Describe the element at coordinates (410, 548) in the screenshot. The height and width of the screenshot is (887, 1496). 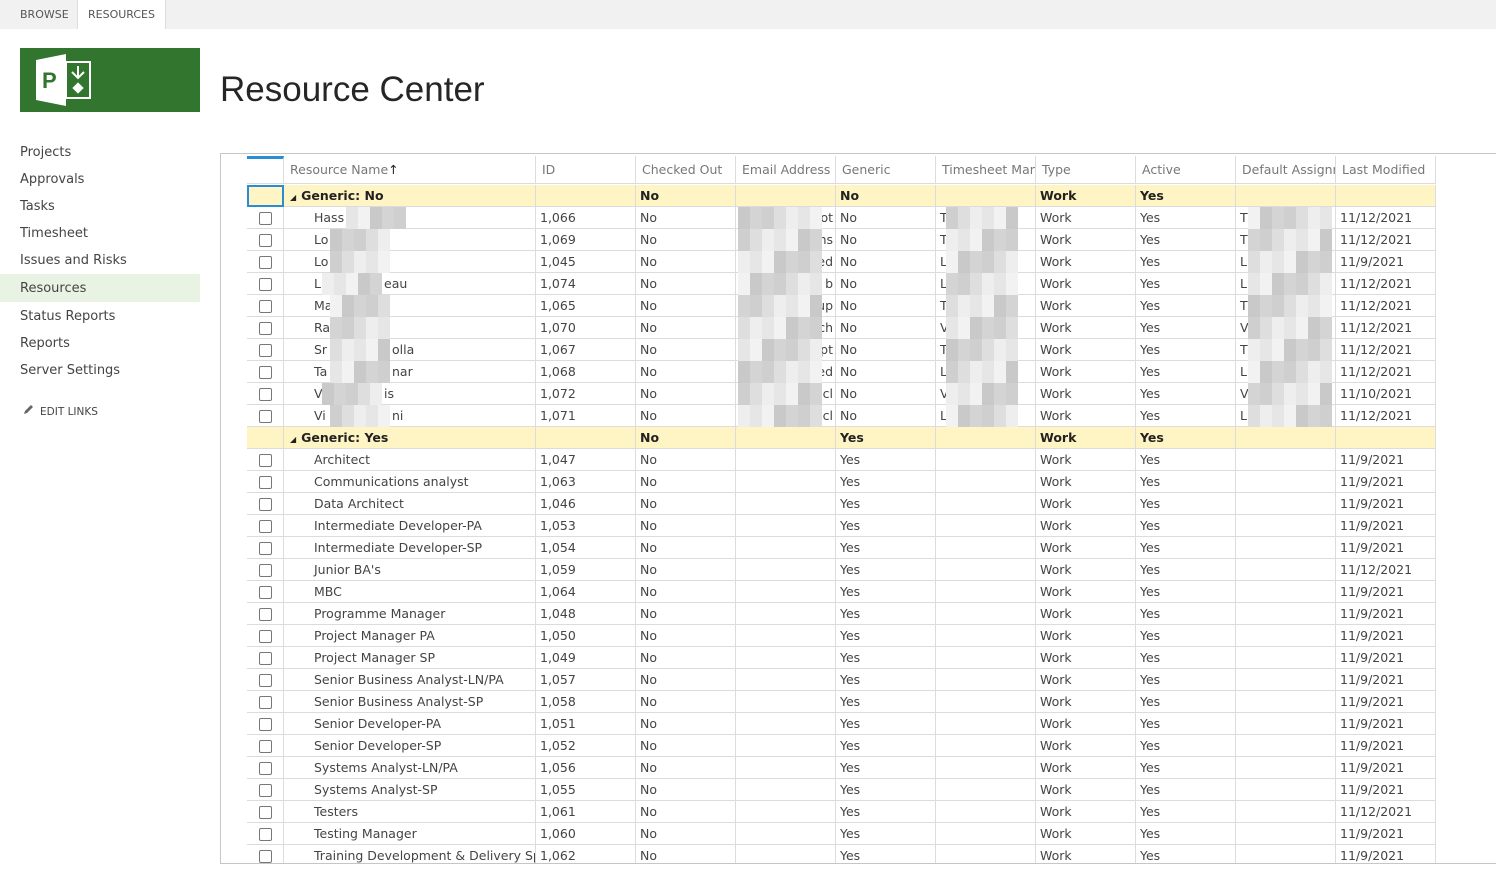
I see `cell-name: Intermediate Developer-SP` at that location.